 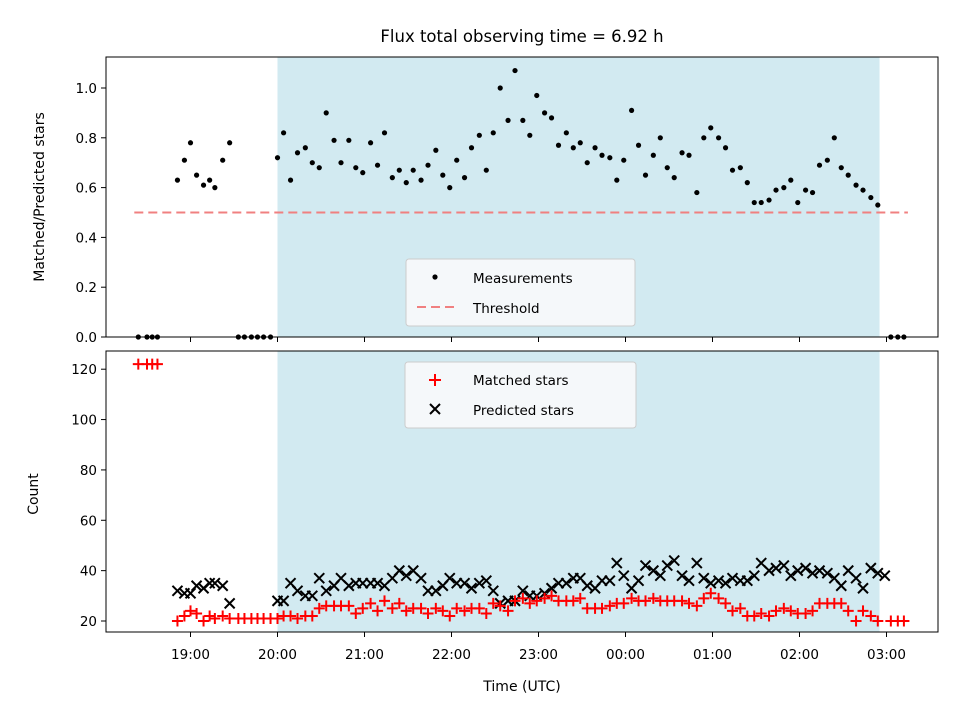 What do you see at coordinates (523, 279) in the screenshot?
I see `legend-measurements-label: Measurements` at bounding box center [523, 279].